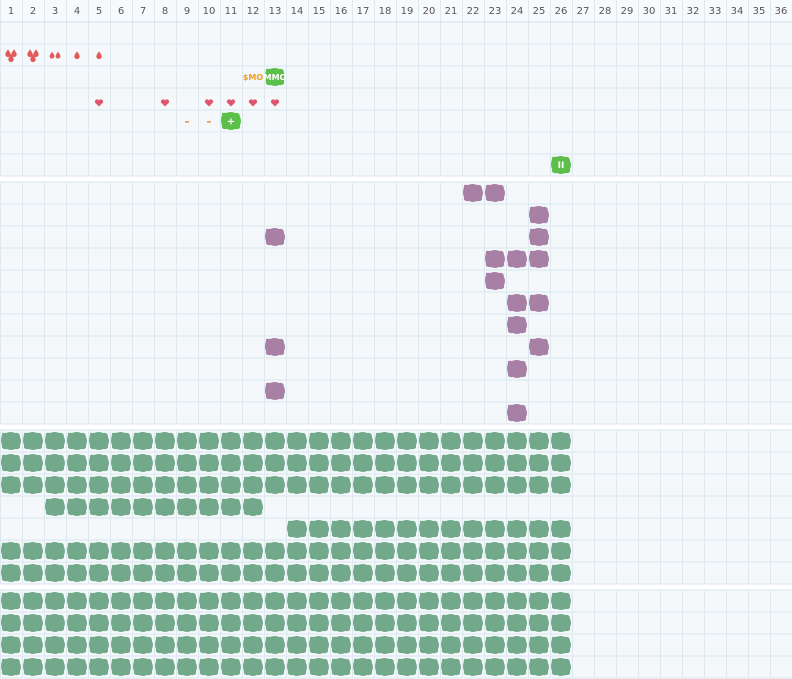 Image resolution: width=792 pixels, height=679 pixels. Describe the element at coordinates (561, 166) in the screenshot. I see `badge-label: II` at that location.